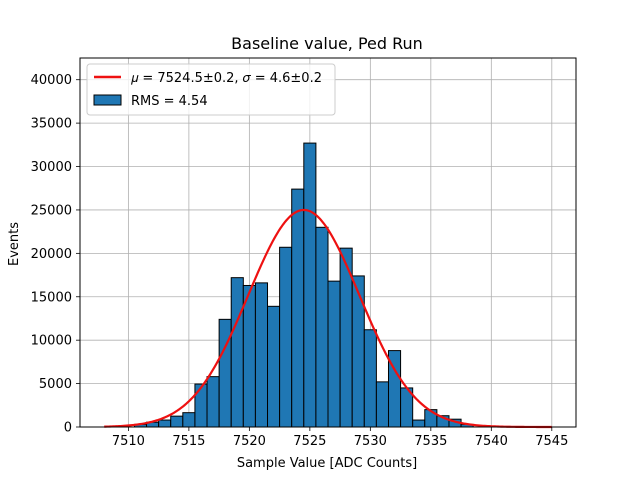  I want to click on x-tick-label: 7530, so click(370, 441).